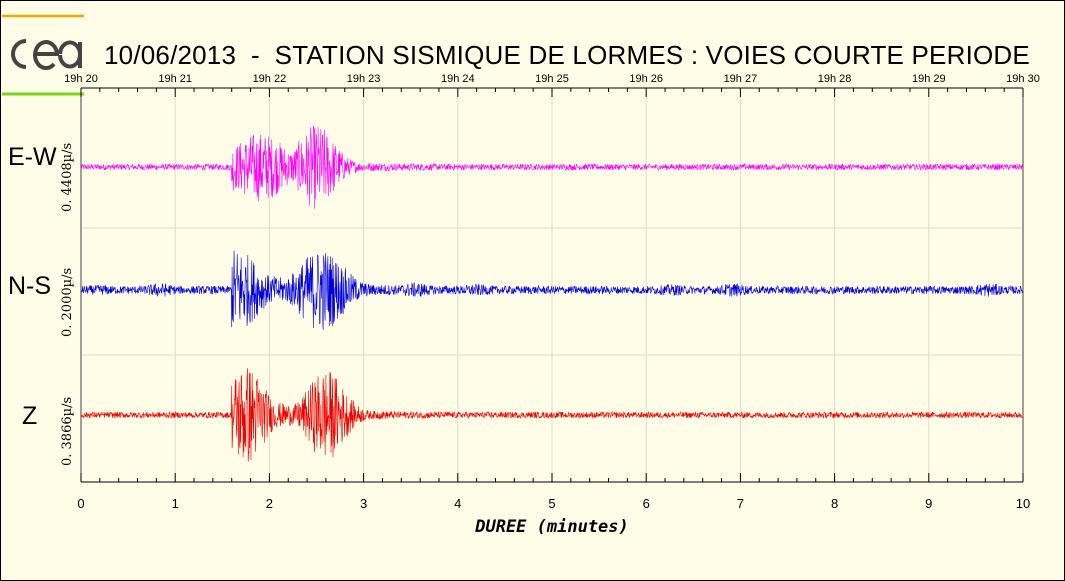  Describe the element at coordinates (67, 177) in the screenshot. I see `amplitude-label-ew: 0. 4408µ/s` at that location.